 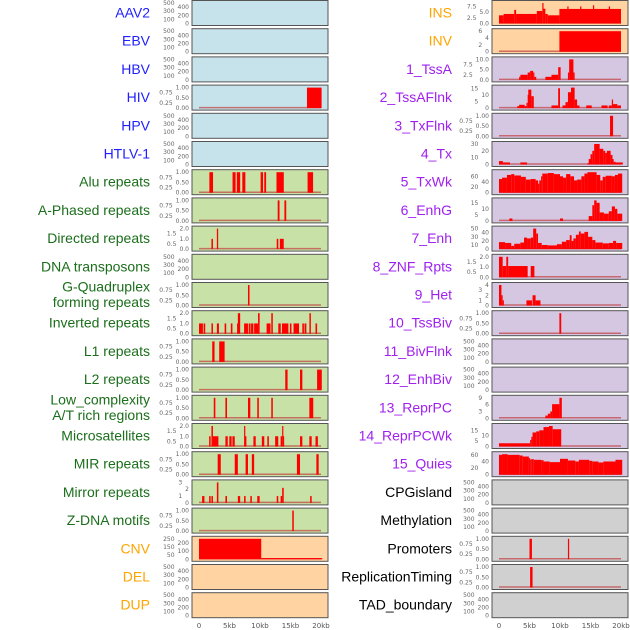 What do you see at coordinates (135, 69) in the screenshot?
I see `track-label: HBV` at bounding box center [135, 69].